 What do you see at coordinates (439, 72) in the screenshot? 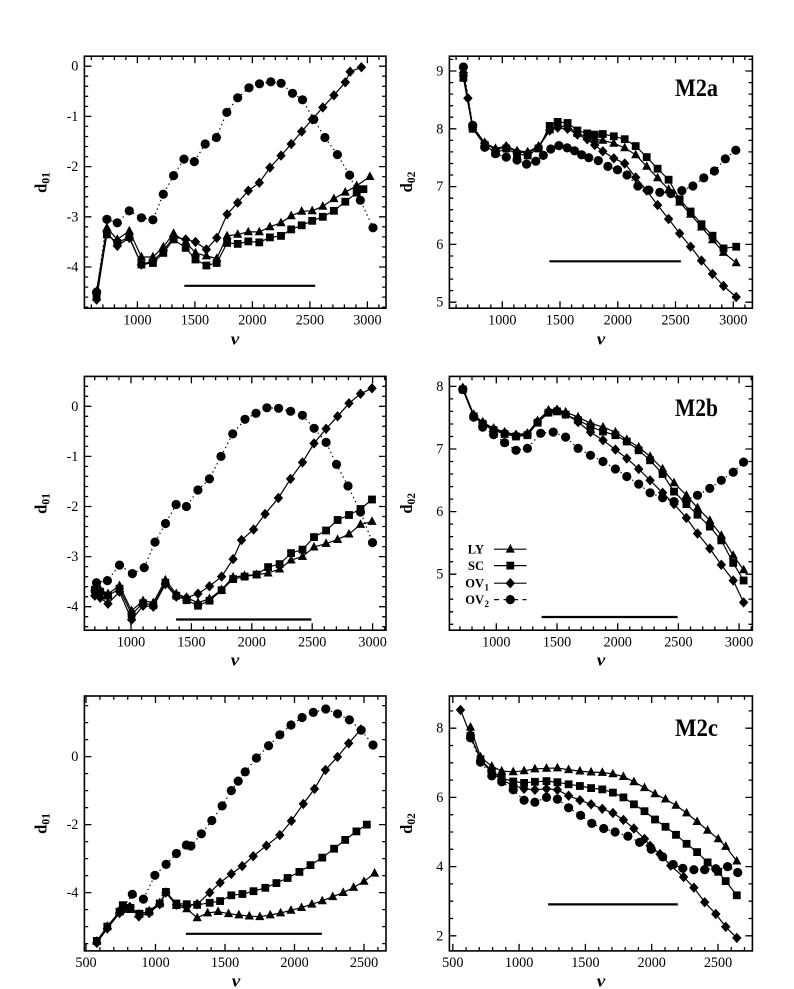
I see `svg-text: 9` at bounding box center [439, 72].